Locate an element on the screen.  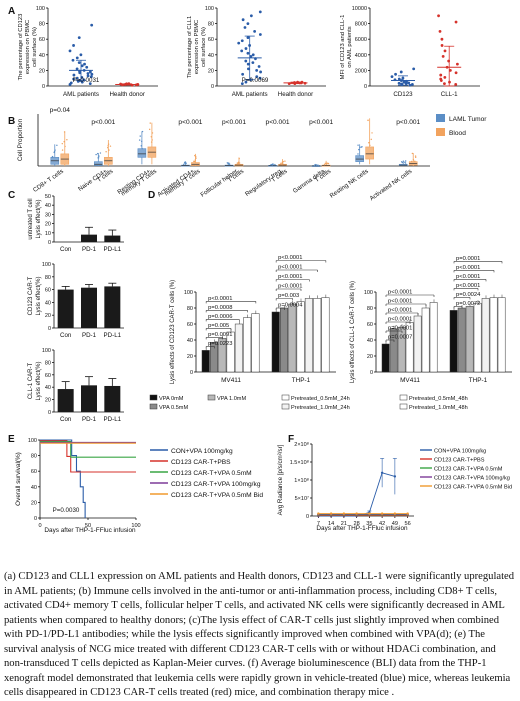
panel-a-chart-1-ylabel: cell surface (%) is located at coordinates (35, 47).